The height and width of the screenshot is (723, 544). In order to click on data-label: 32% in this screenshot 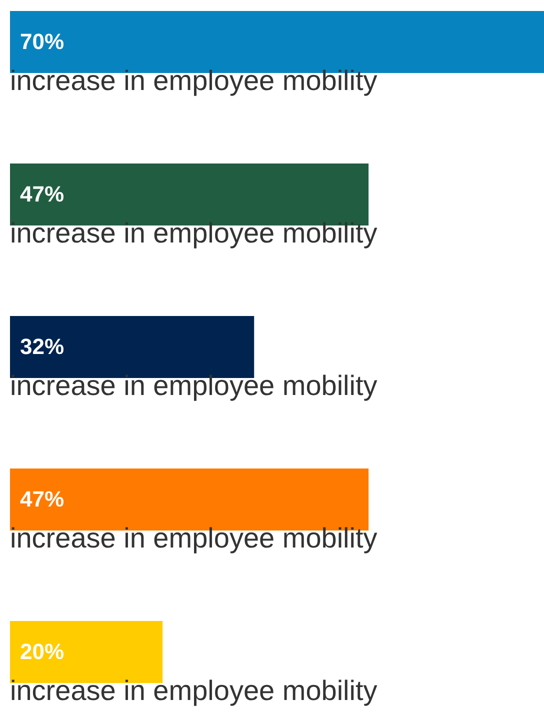, I will do `click(42, 346)`.